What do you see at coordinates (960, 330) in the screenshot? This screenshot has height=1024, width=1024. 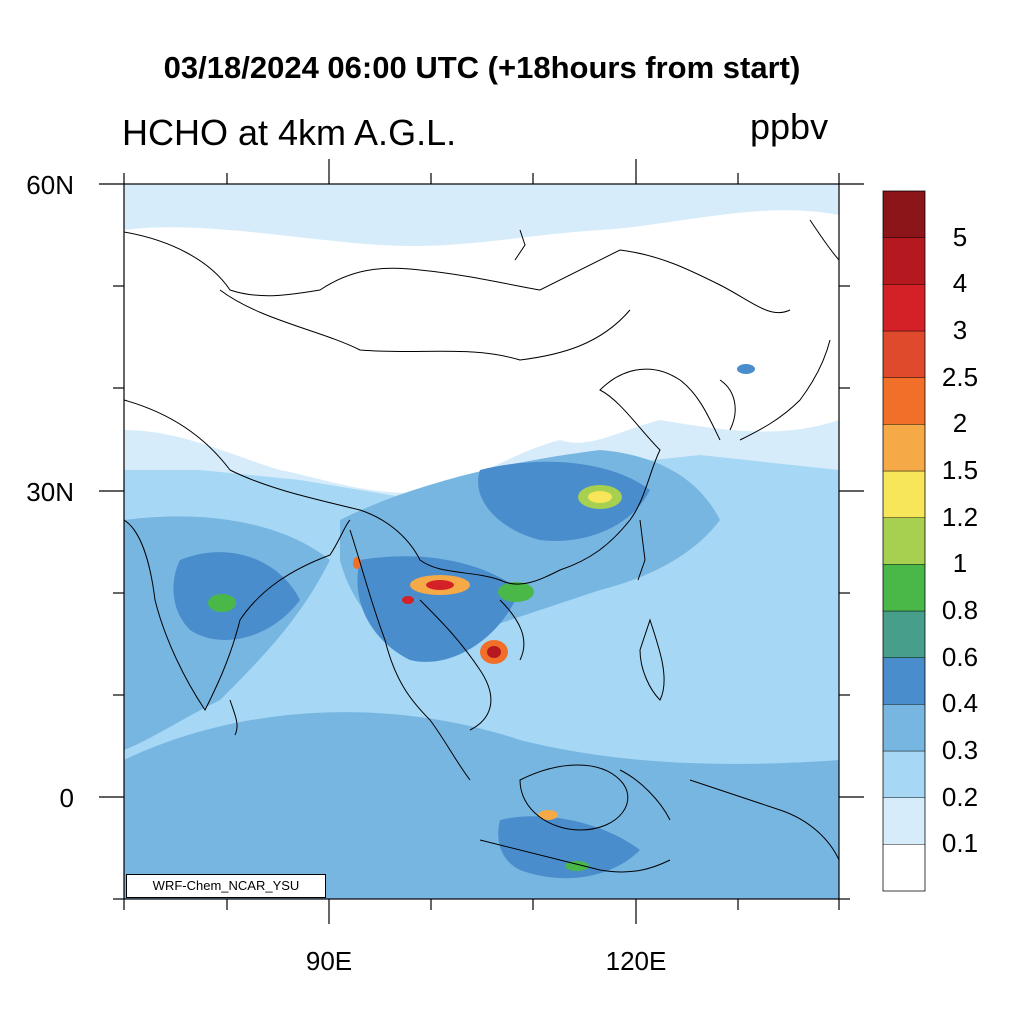 I see `colorbar-label: 3` at bounding box center [960, 330].